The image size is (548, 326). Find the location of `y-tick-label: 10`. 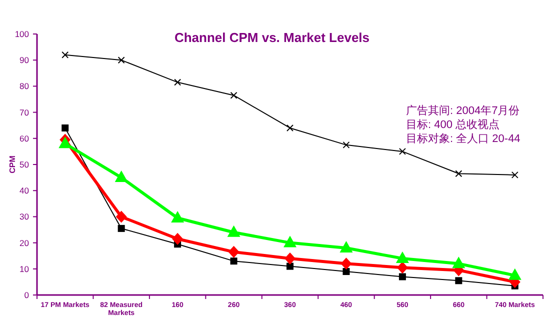

y-tick-label: 10 is located at coordinates (25, 269).